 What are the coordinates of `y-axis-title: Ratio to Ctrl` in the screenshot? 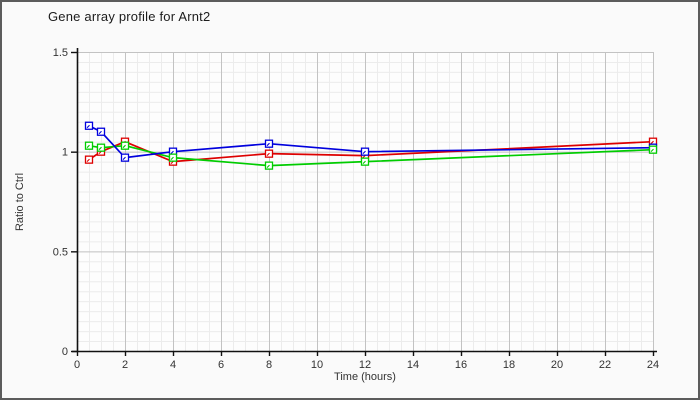 It's located at (20, 202).